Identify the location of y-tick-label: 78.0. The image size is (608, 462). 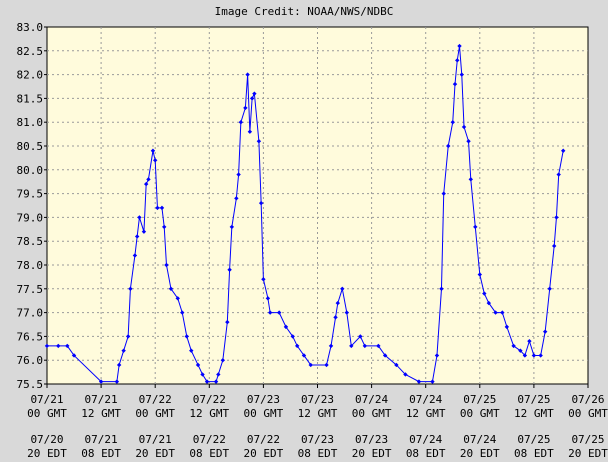
(30, 265).